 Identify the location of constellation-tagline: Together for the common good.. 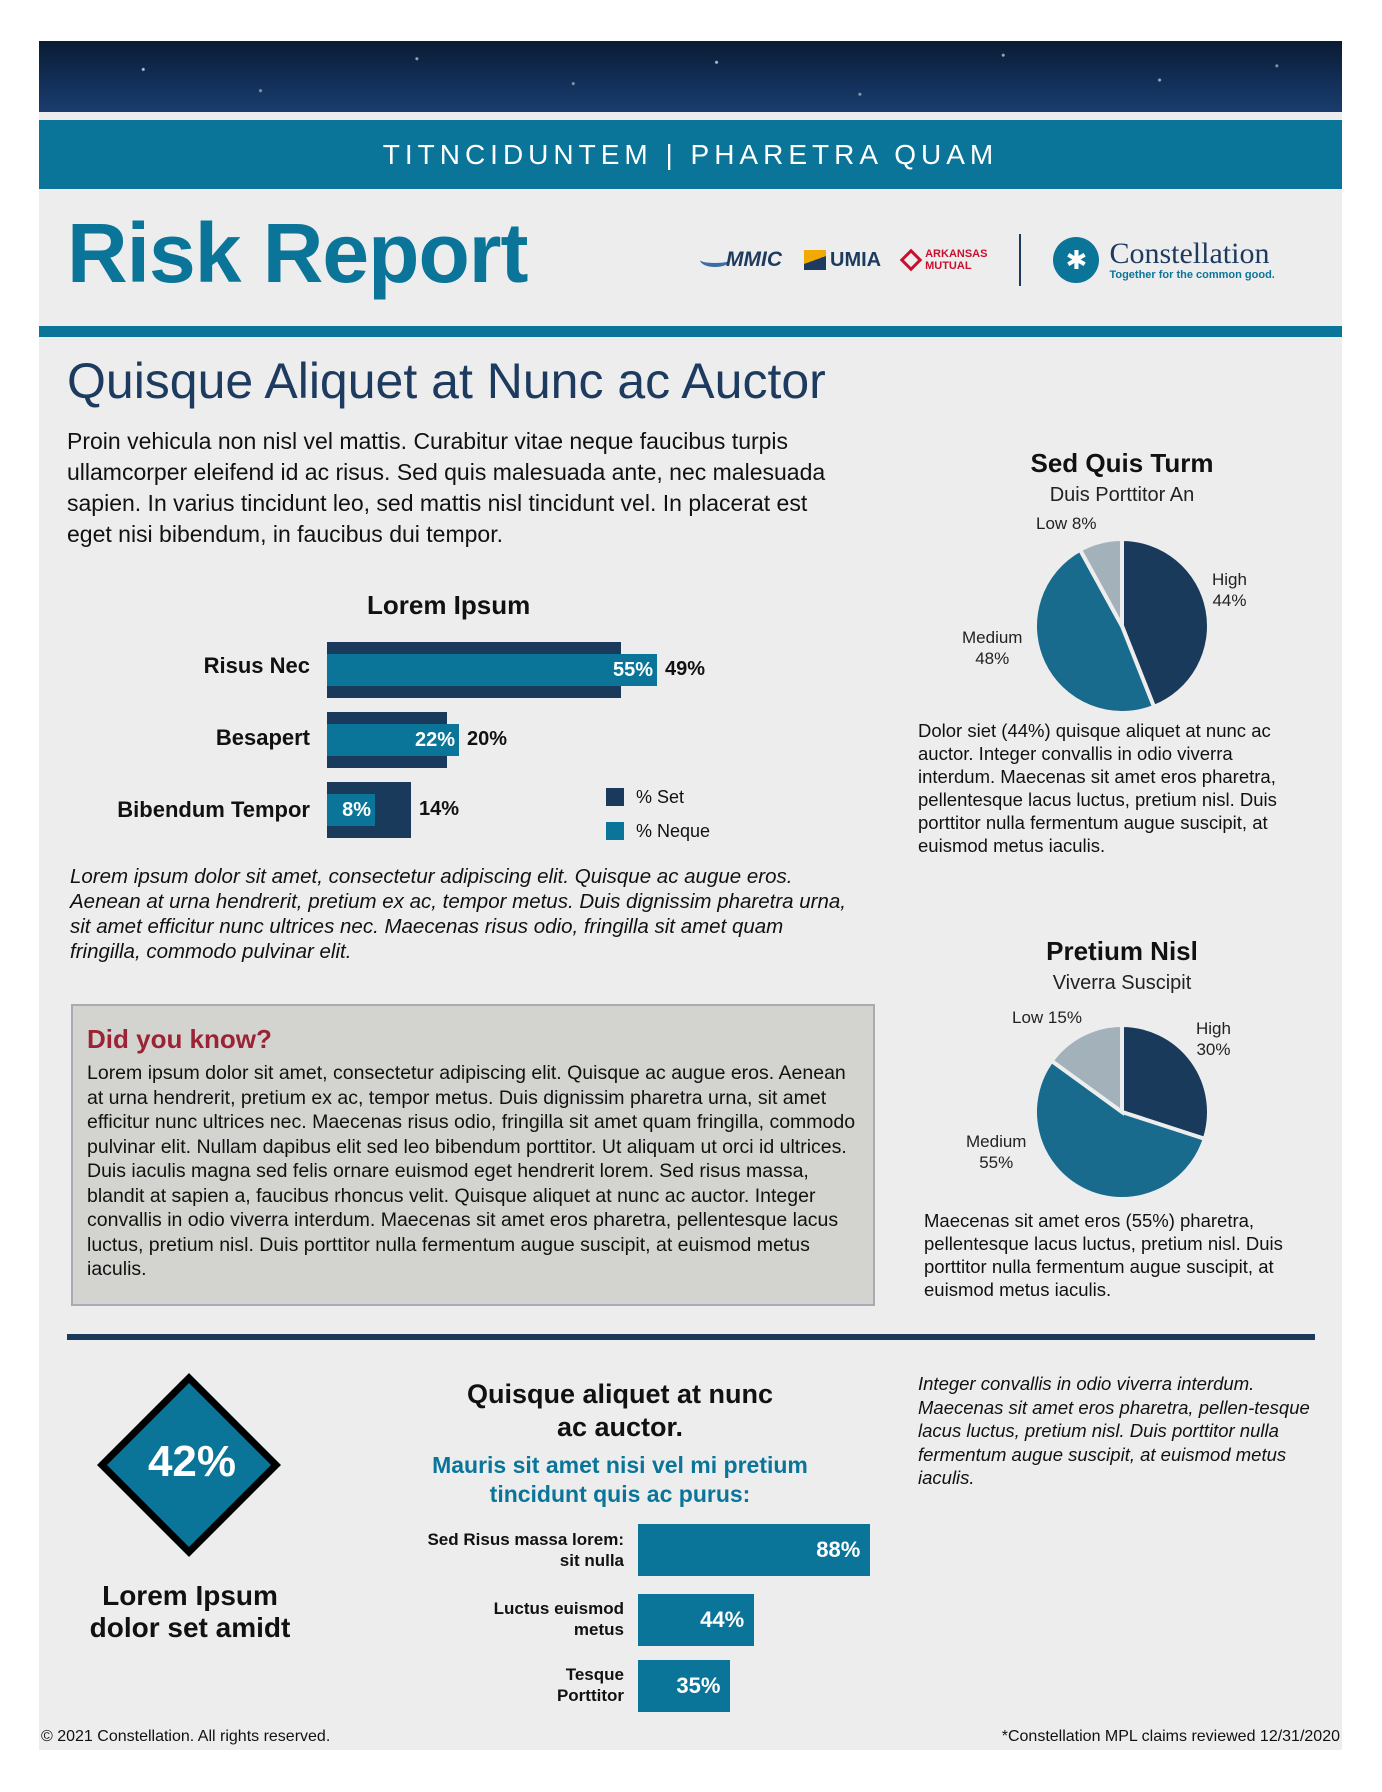
(1192, 275).